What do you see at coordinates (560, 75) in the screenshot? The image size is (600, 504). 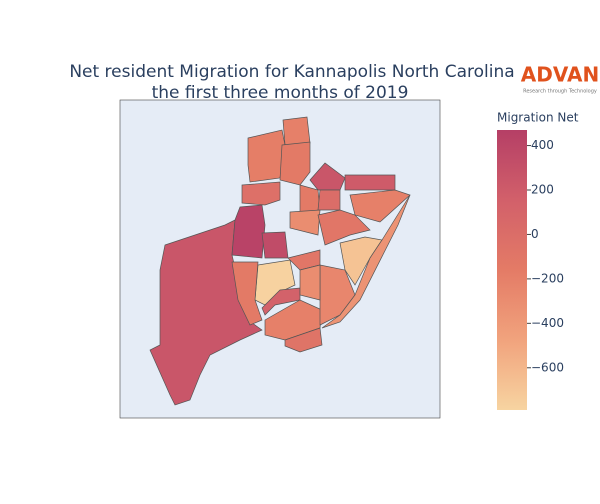 I see `logo: ADVAN` at bounding box center [560, 75].